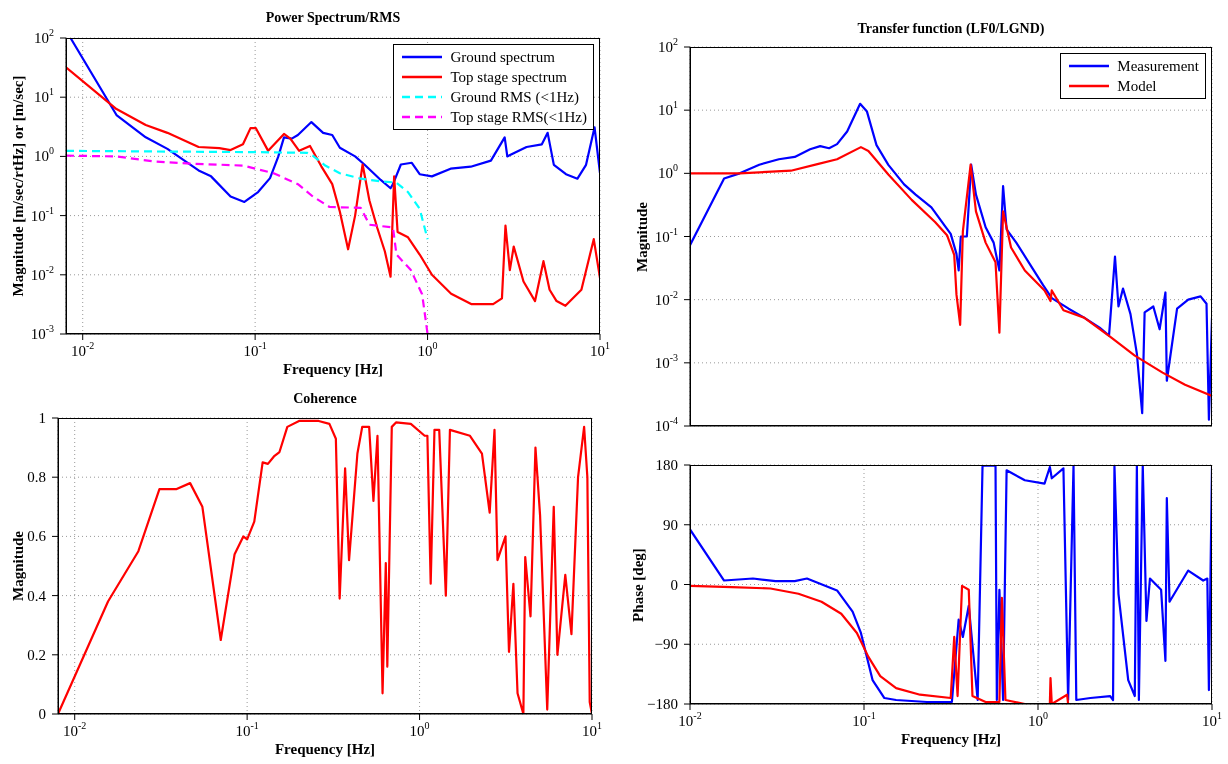 This screenshot has height=764, width=1228. What do you see at coordinates (662, 704) in the screenshot?
I see `y-tick-label: −180` at bounding box center [662, 704].